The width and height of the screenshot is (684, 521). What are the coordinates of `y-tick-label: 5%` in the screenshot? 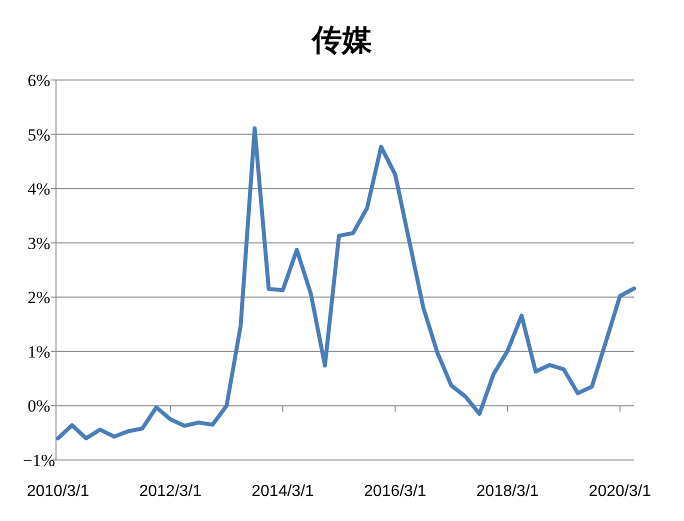 It's located at (39, 134).